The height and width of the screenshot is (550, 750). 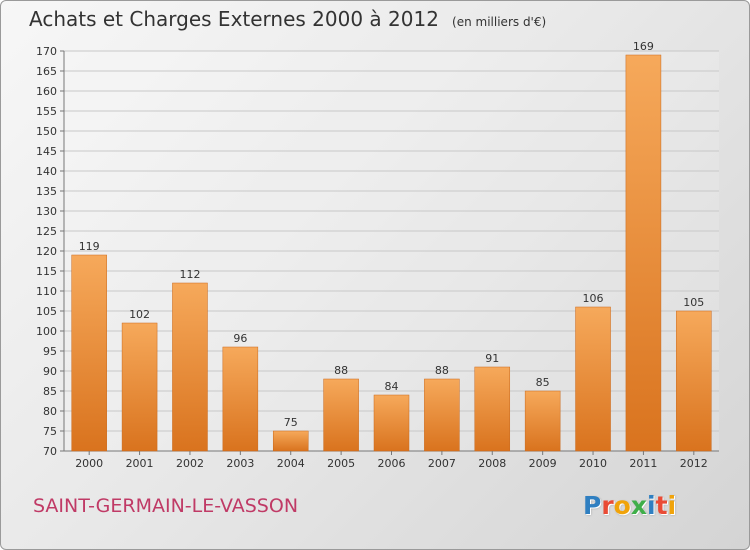 What do you see at coordinates (46, 171) in the screenshot?
I see `y-tick-label: 140` at bounding box center [46, 171].